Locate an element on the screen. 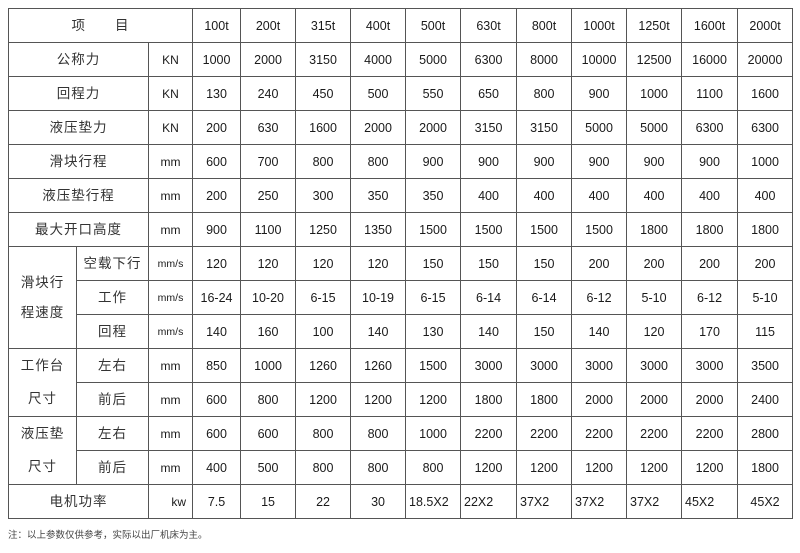 The image size is (800, 553). table-row: 滑块行程 mm 600 700 800 800 900 900 900 900 900 900 1000 is located at coordinates (401, 161).